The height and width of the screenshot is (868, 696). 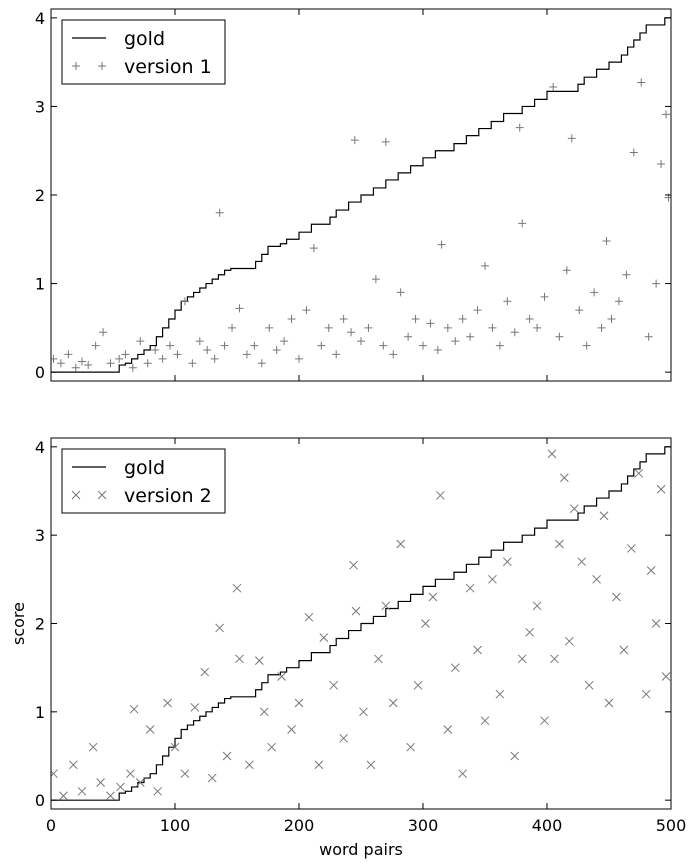 What do you see at coordinates (40, 372) in the screenshot?
I see `y-tick-label: 0` at bounding box center [40, 372].